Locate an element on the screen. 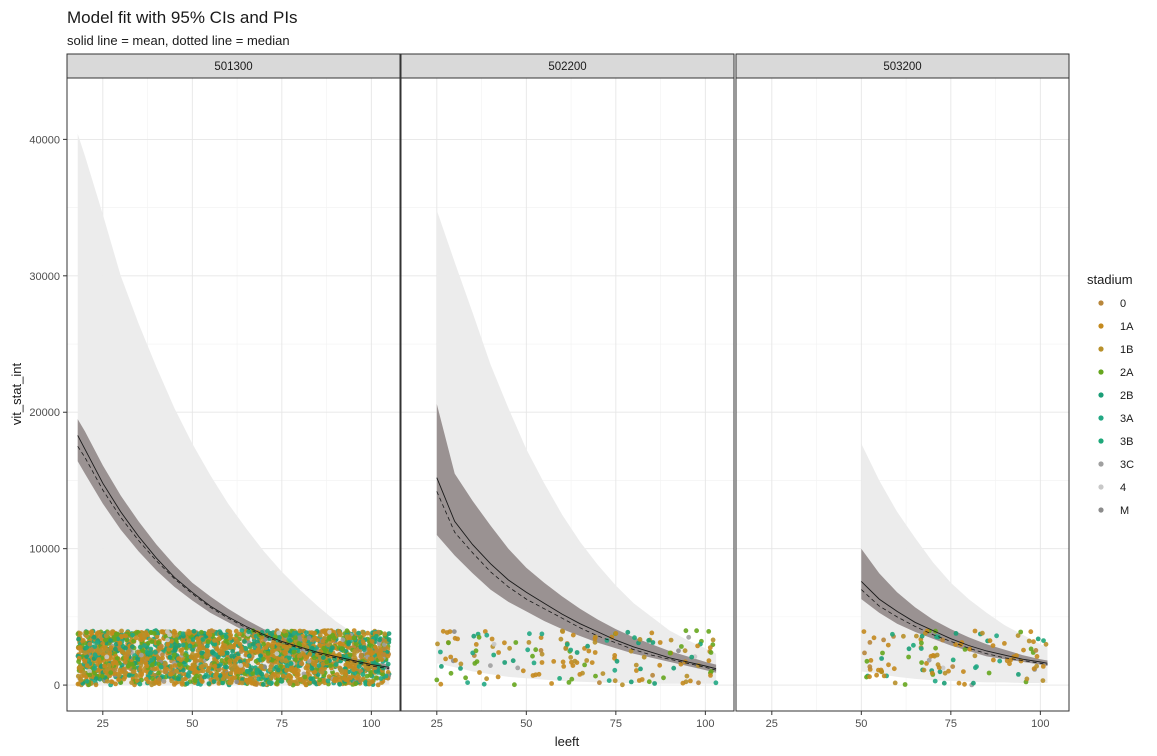 This screenshot has width=1157, height=756. confidence-interval-band is located at coordinates (576, 538).